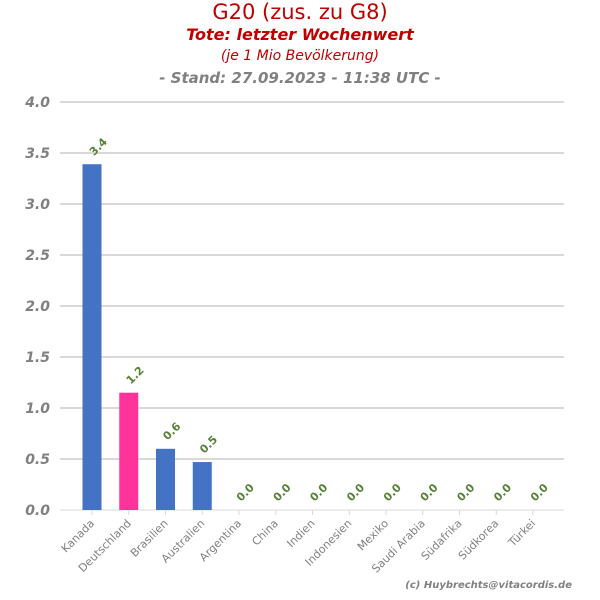 This screenshot has height=600, width=600. Describe the element at coordinates (373, 535) in the screenshot. I see `x-tick-label: Mexiko` at that location.